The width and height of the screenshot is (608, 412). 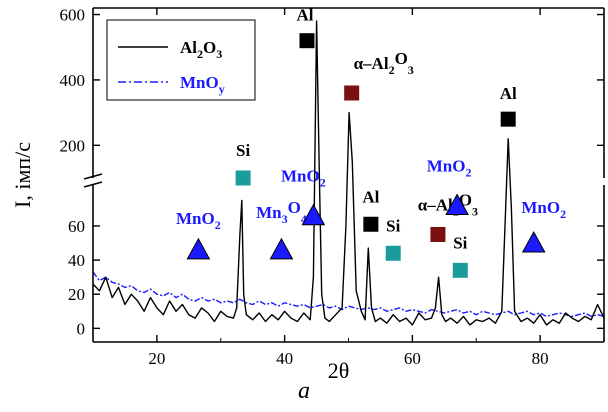 I want to click on peak-label: Mn3O4, so click(x=281, y=212).